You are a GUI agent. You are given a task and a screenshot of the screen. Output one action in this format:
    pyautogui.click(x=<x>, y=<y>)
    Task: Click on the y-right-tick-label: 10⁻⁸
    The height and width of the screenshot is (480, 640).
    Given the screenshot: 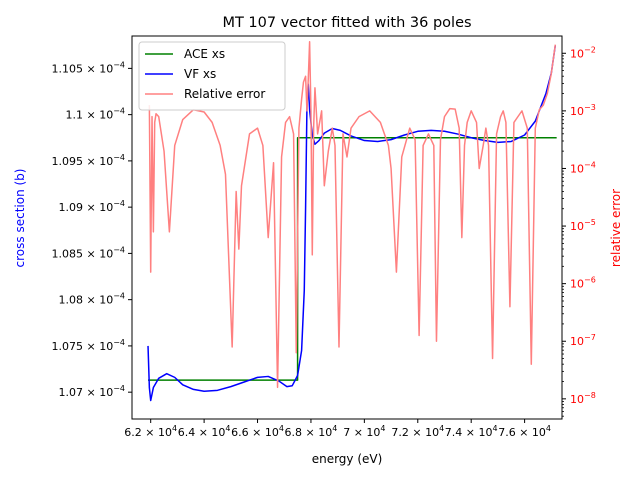 What is the action you would take?
    pyautogui.click(x=583, y=398)
    